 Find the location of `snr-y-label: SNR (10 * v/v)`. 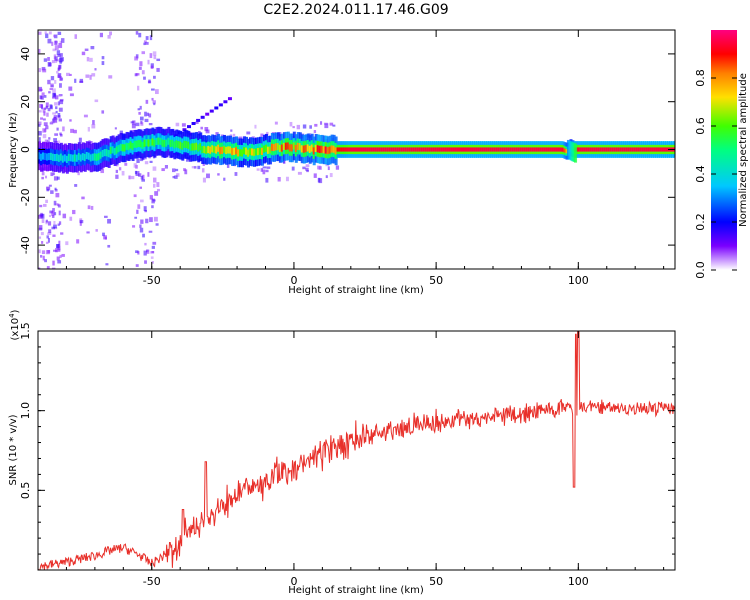

snr-y-label: SNR (10 * v/v) is located at coordinates (13, 449).